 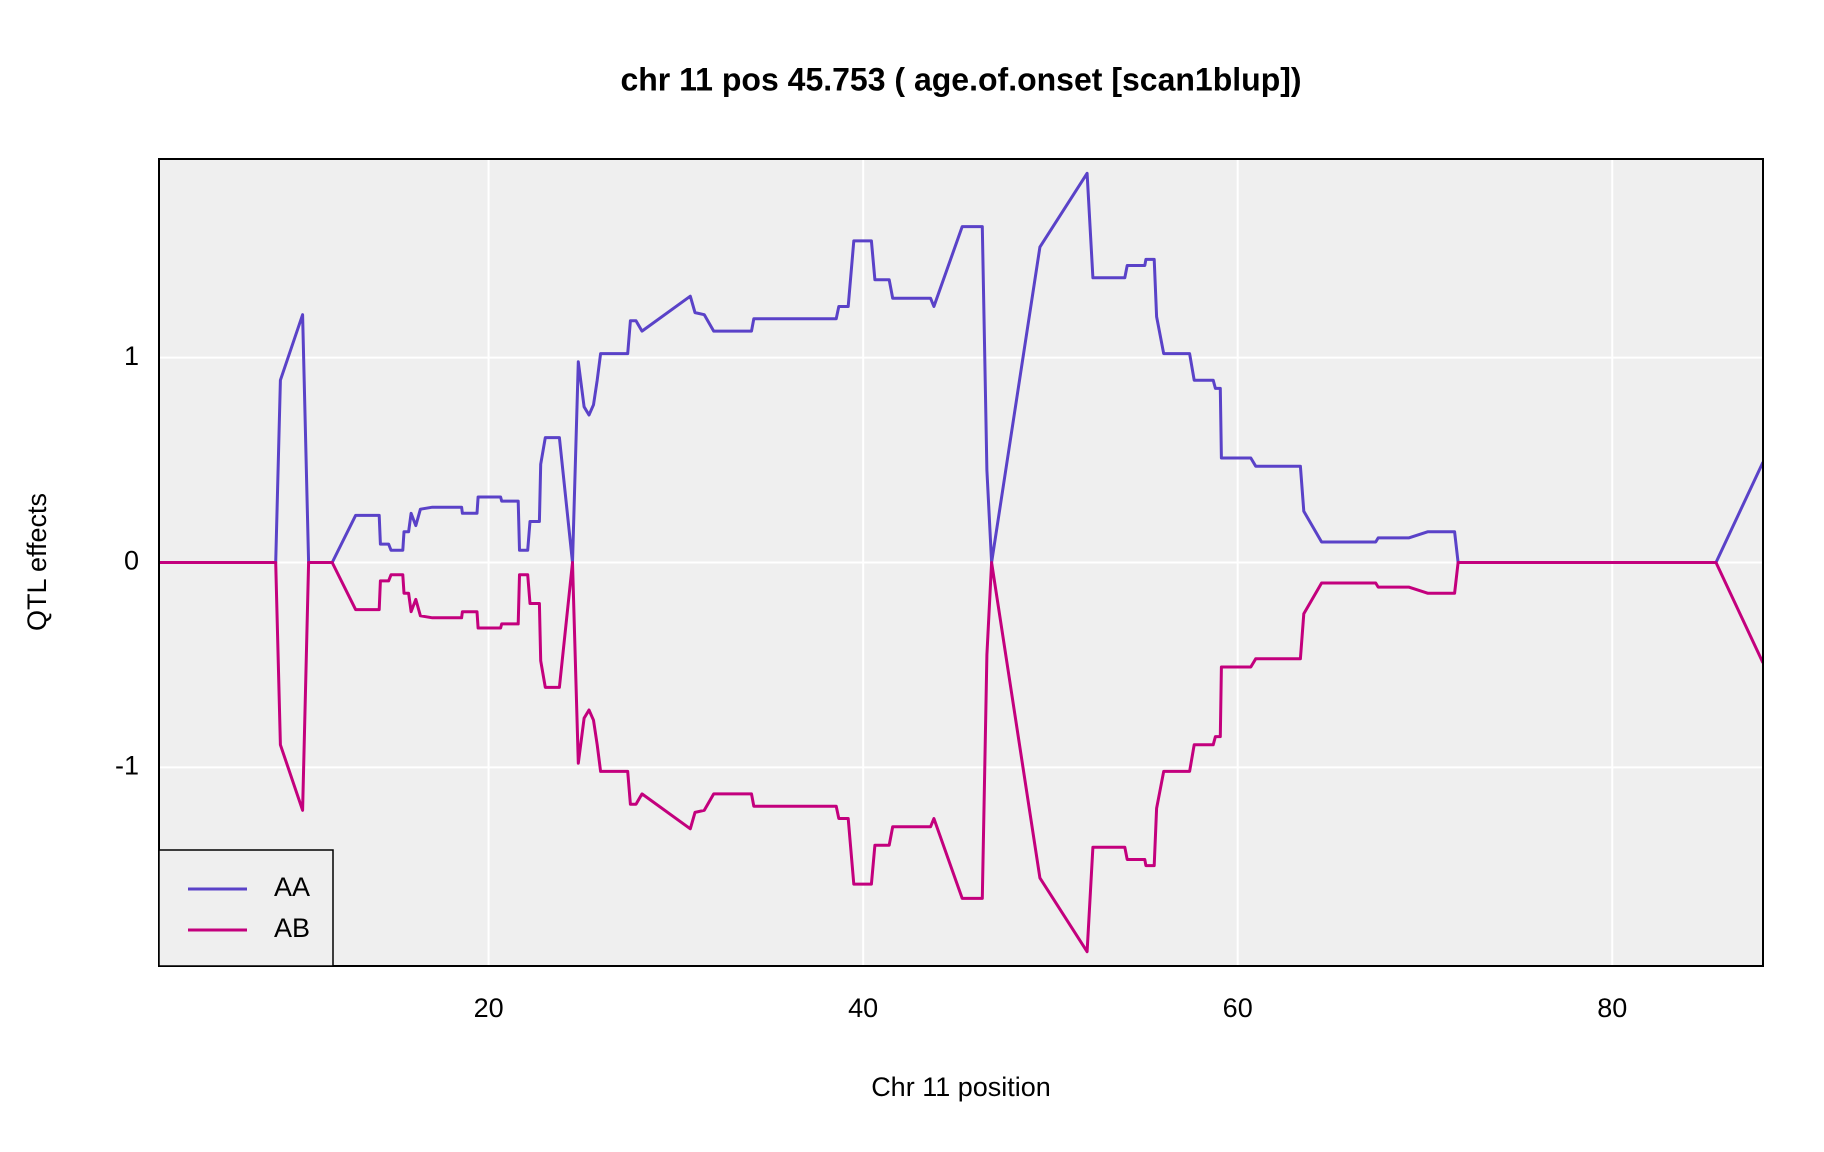 What do you see at coordinates (489, 1008) in the screenshot?
I see `x-tick-label: 20` at bounding box center [489, 1008].